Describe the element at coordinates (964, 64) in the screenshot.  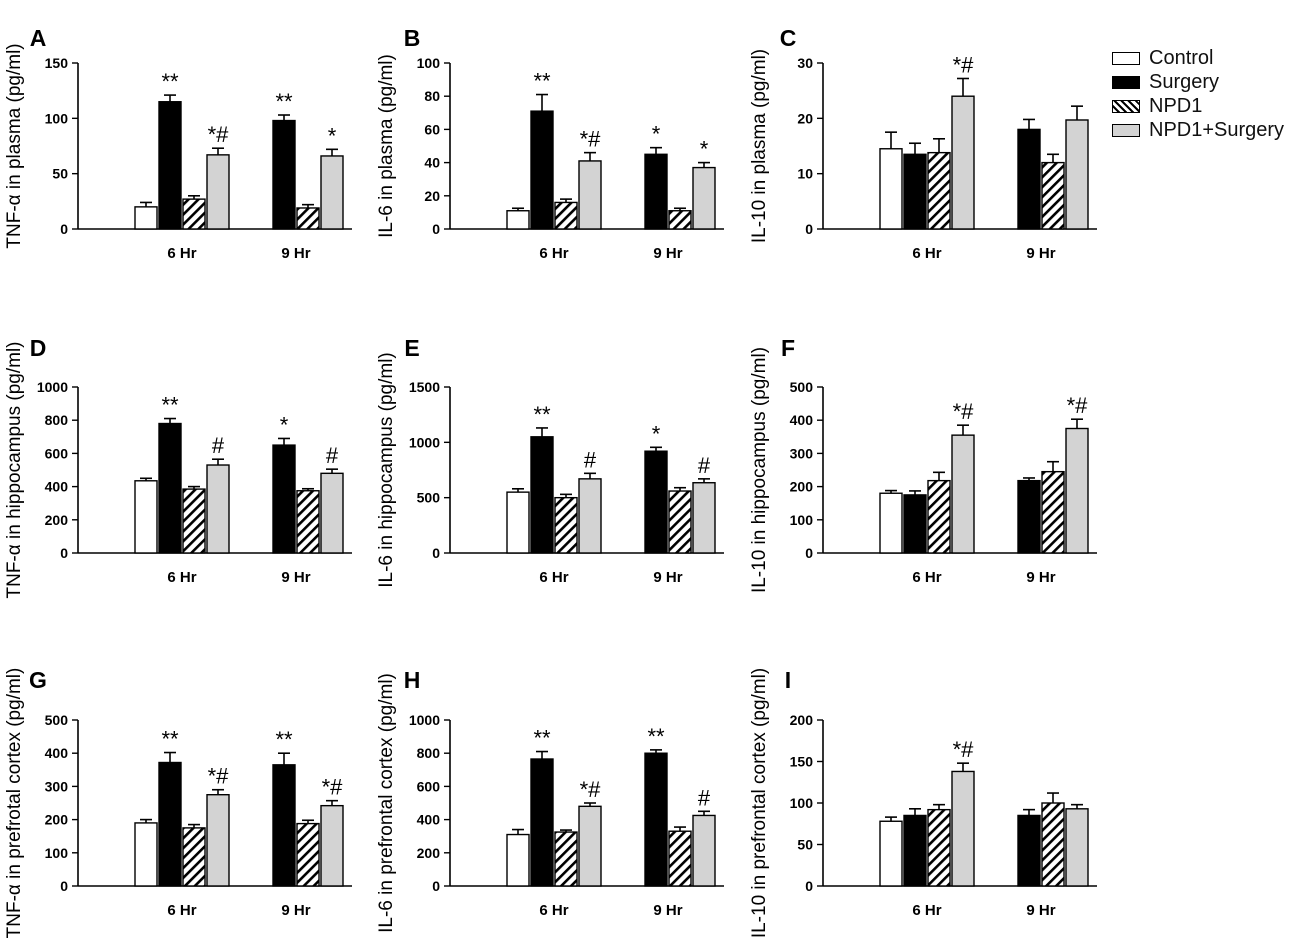
I see `panel-c-significance: *#` at that location.